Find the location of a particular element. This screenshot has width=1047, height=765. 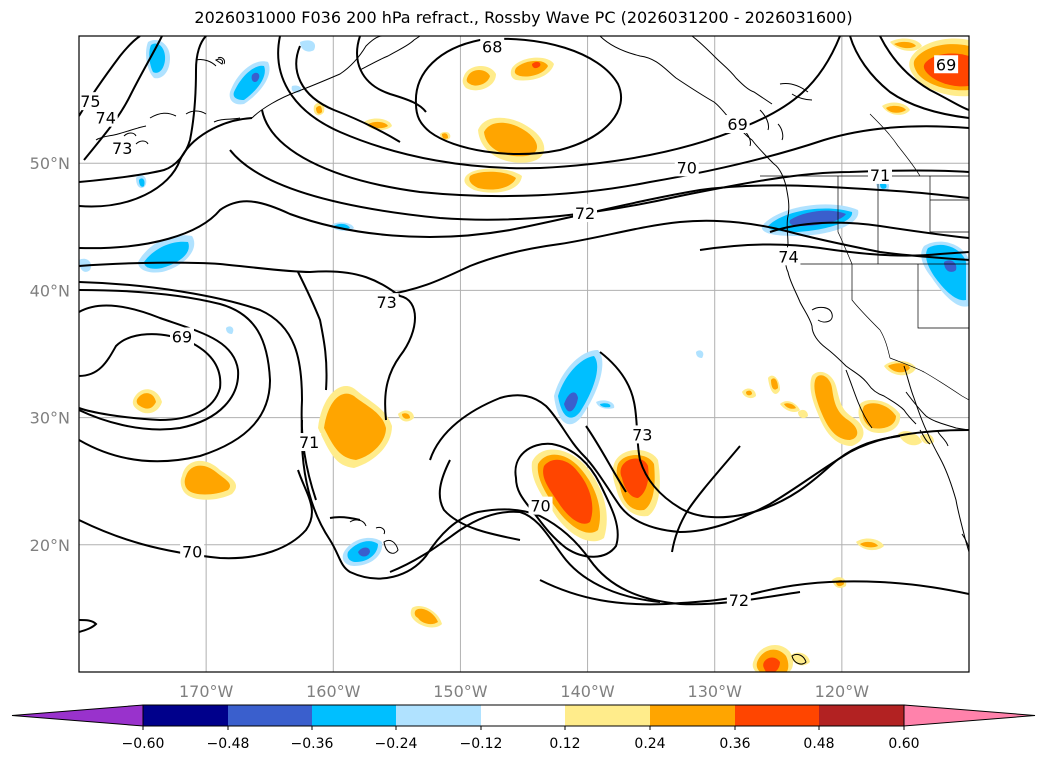

latitude-label: 30°N is located at coordinates (50, 418).